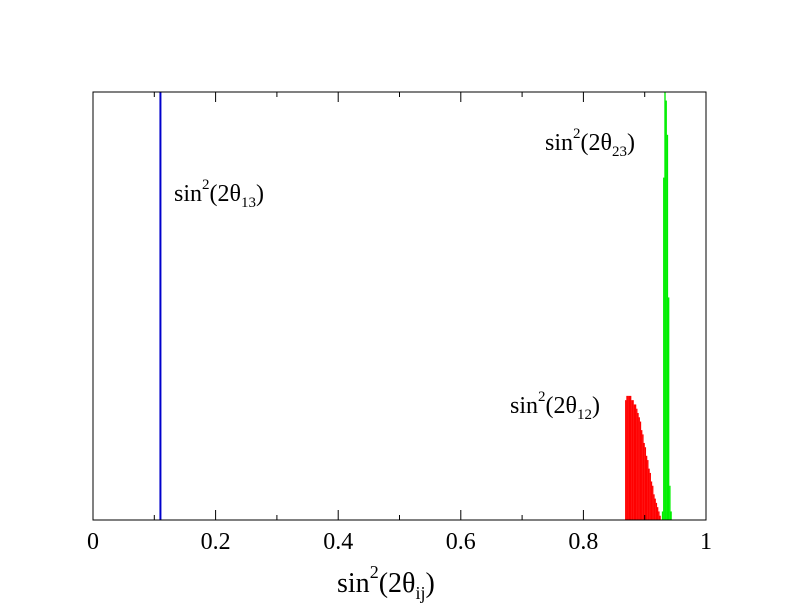  What do you see at coordinates (583, 542) in the screenshot?
I see `x-tick-label: 0.8` at bounding box center [583, 542].